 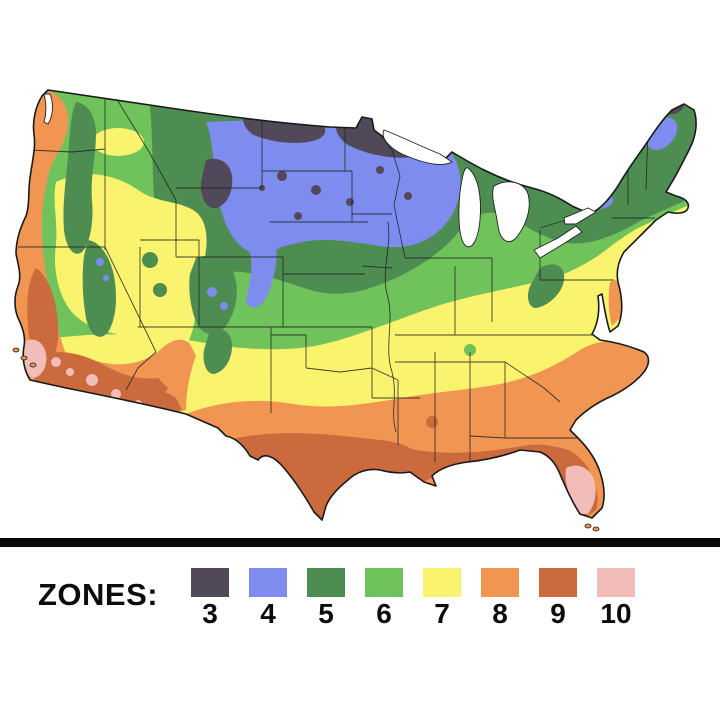 I want to click on zone-4-wisconsin-patch, so click(x=431, y=183).